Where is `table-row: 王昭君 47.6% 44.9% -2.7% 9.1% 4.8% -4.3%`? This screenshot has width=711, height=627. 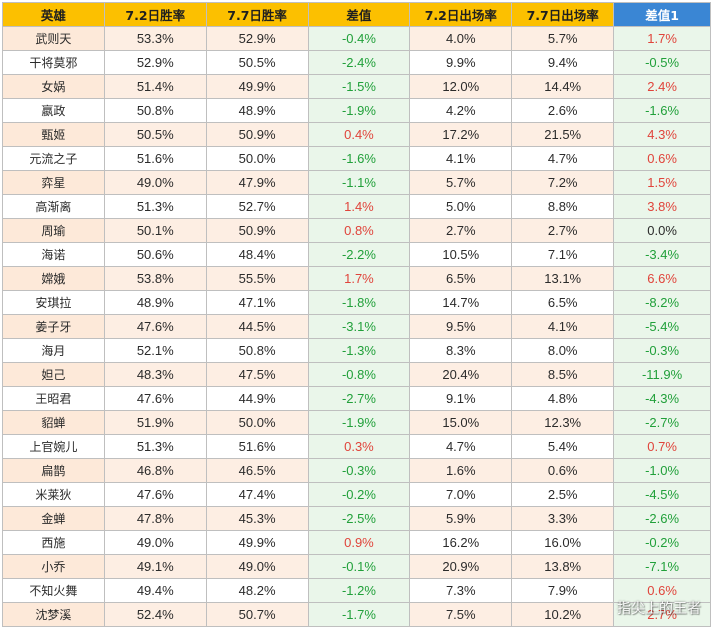
table-row: 王昭君 47.6% 44.9% -2.7% 9.1% 4.8% -4.3% is located at coordinates (356, 398).